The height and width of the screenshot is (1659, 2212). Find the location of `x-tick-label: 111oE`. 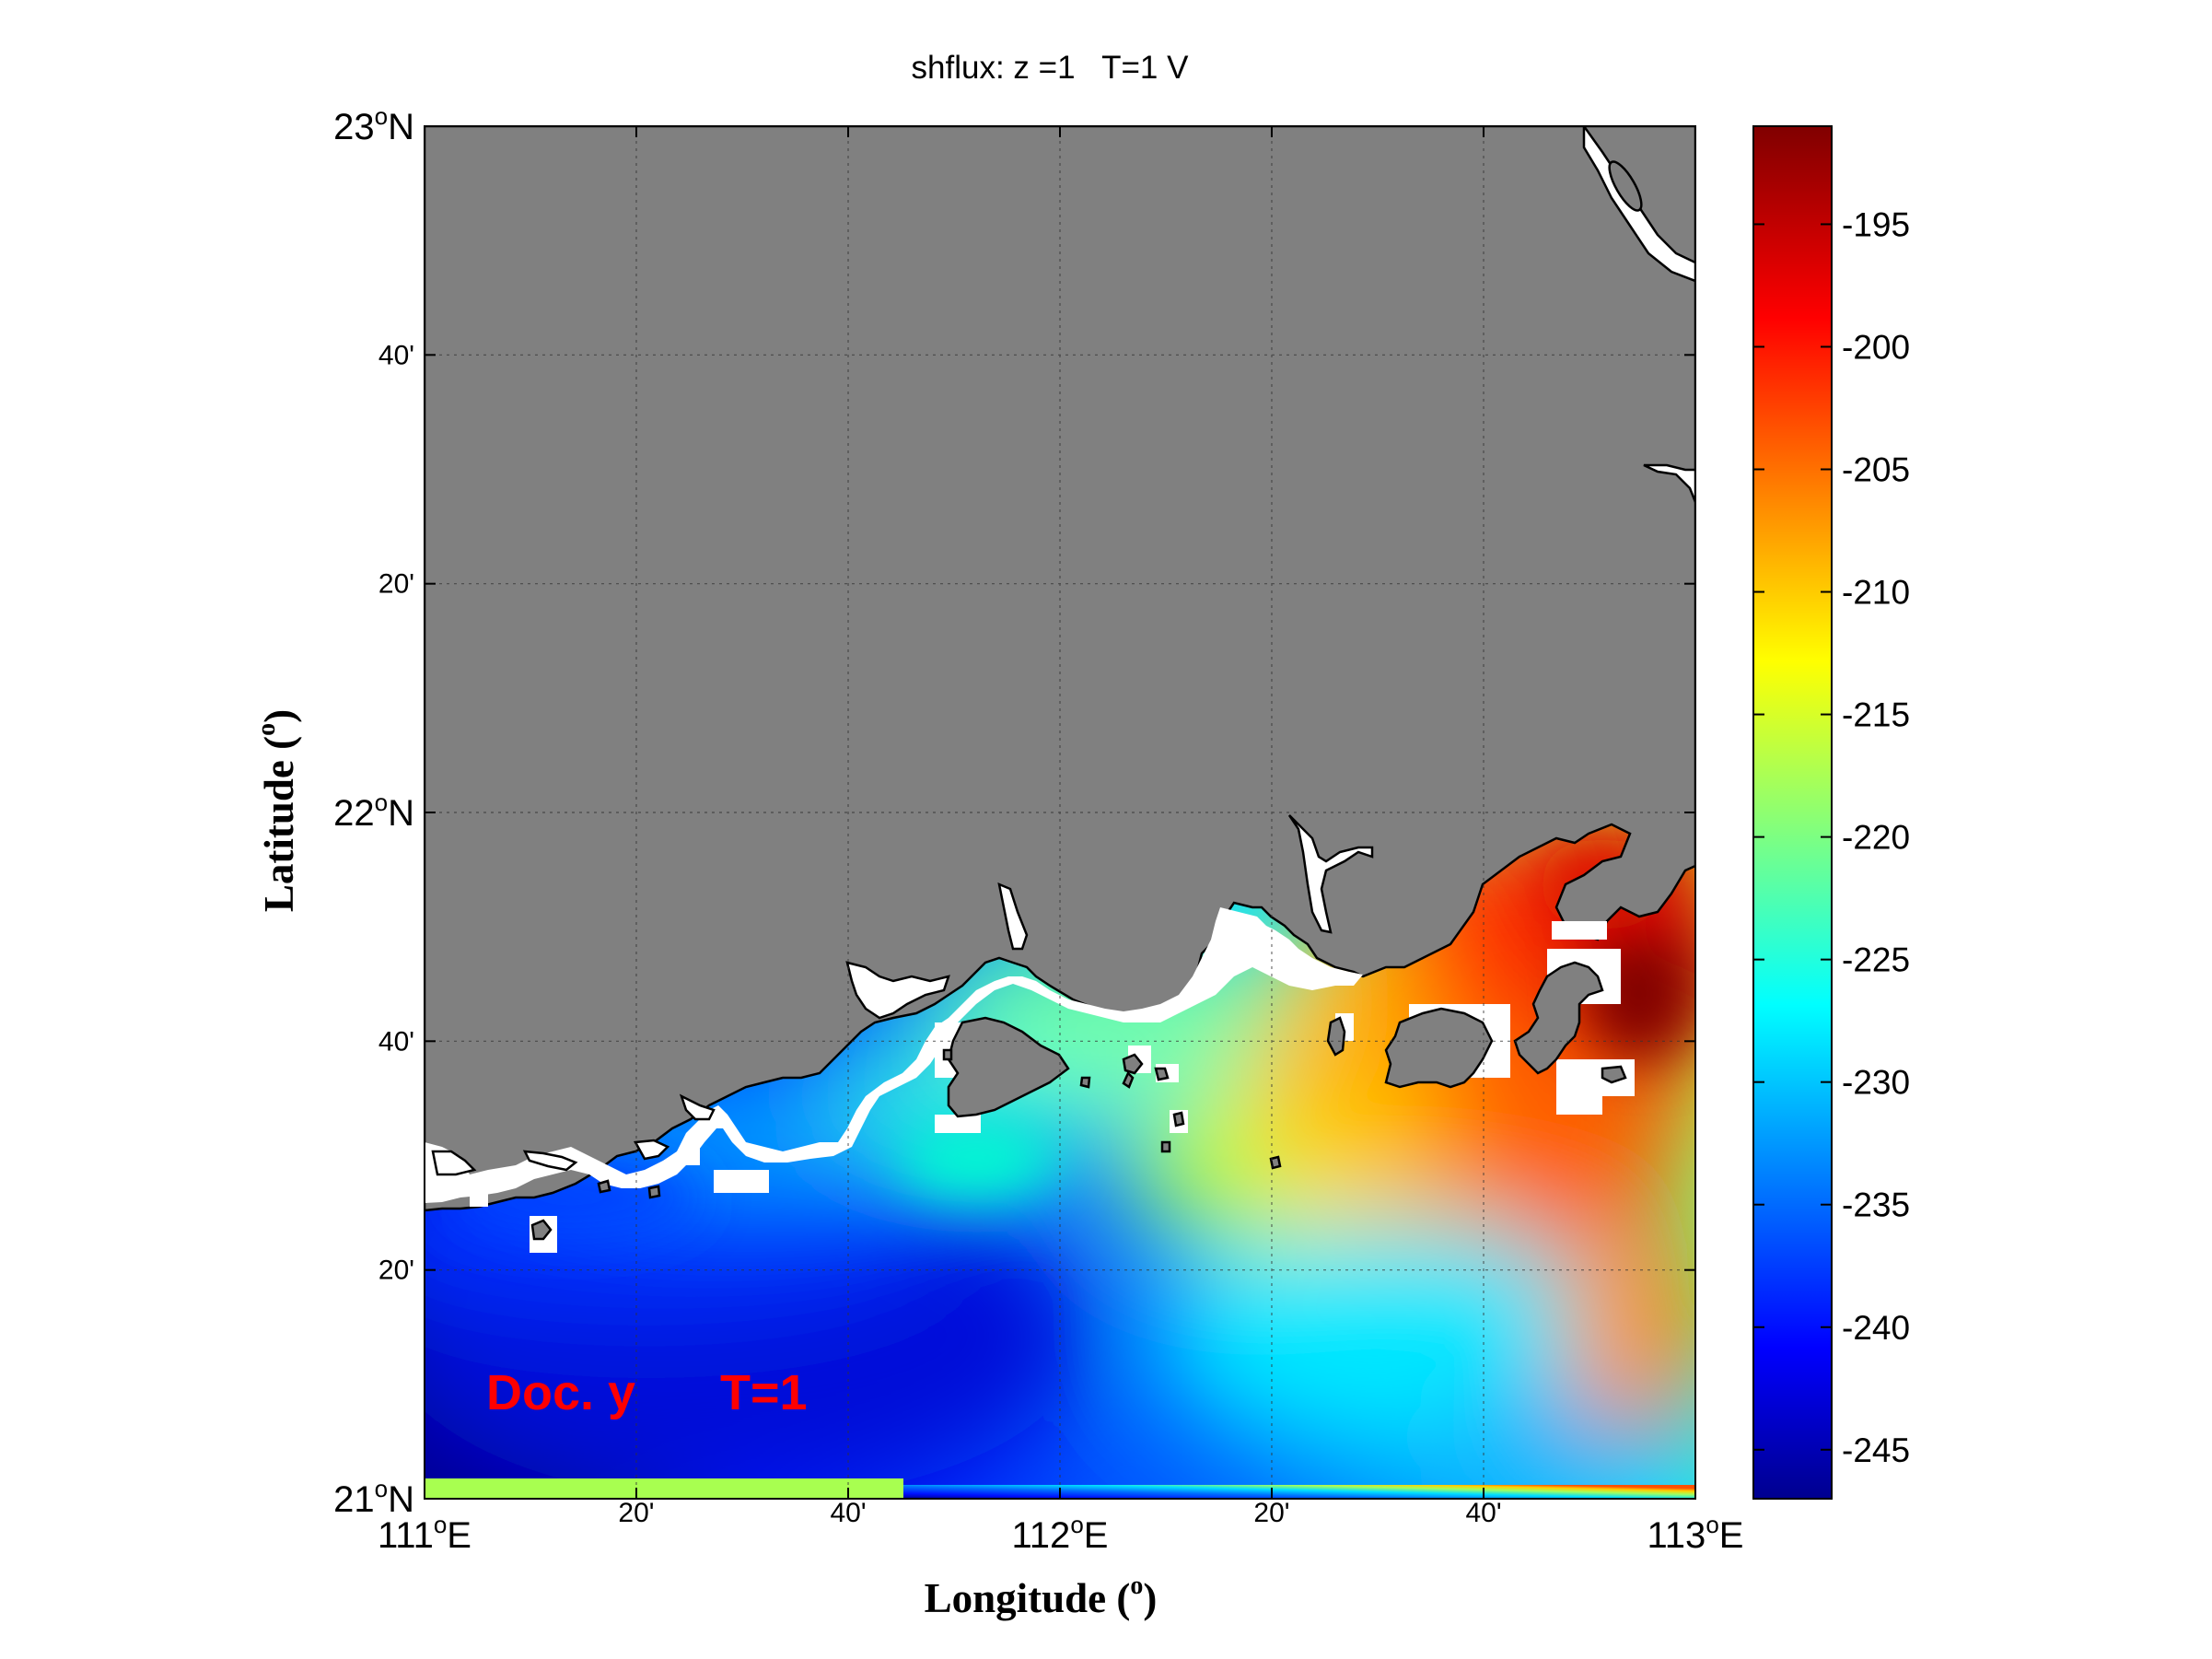

x-tick-label: 111oE is located at coordinates (425, 1533).